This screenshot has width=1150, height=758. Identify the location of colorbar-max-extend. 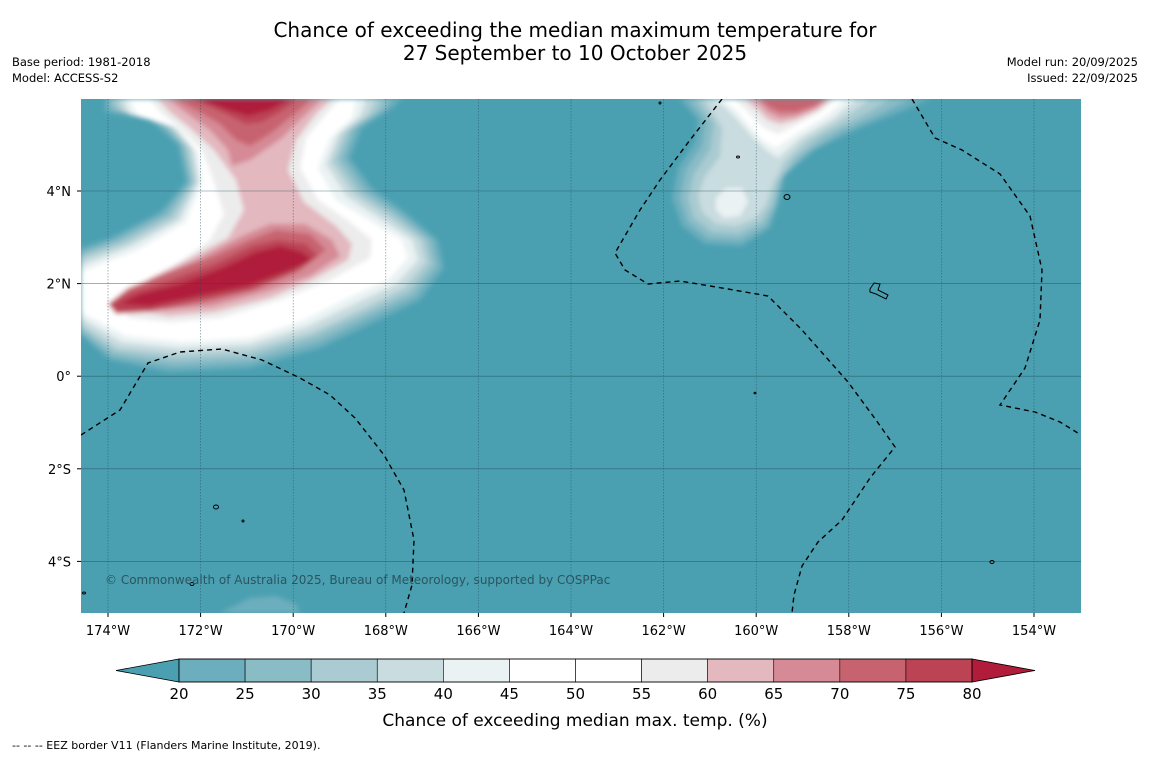
(1003, 670).